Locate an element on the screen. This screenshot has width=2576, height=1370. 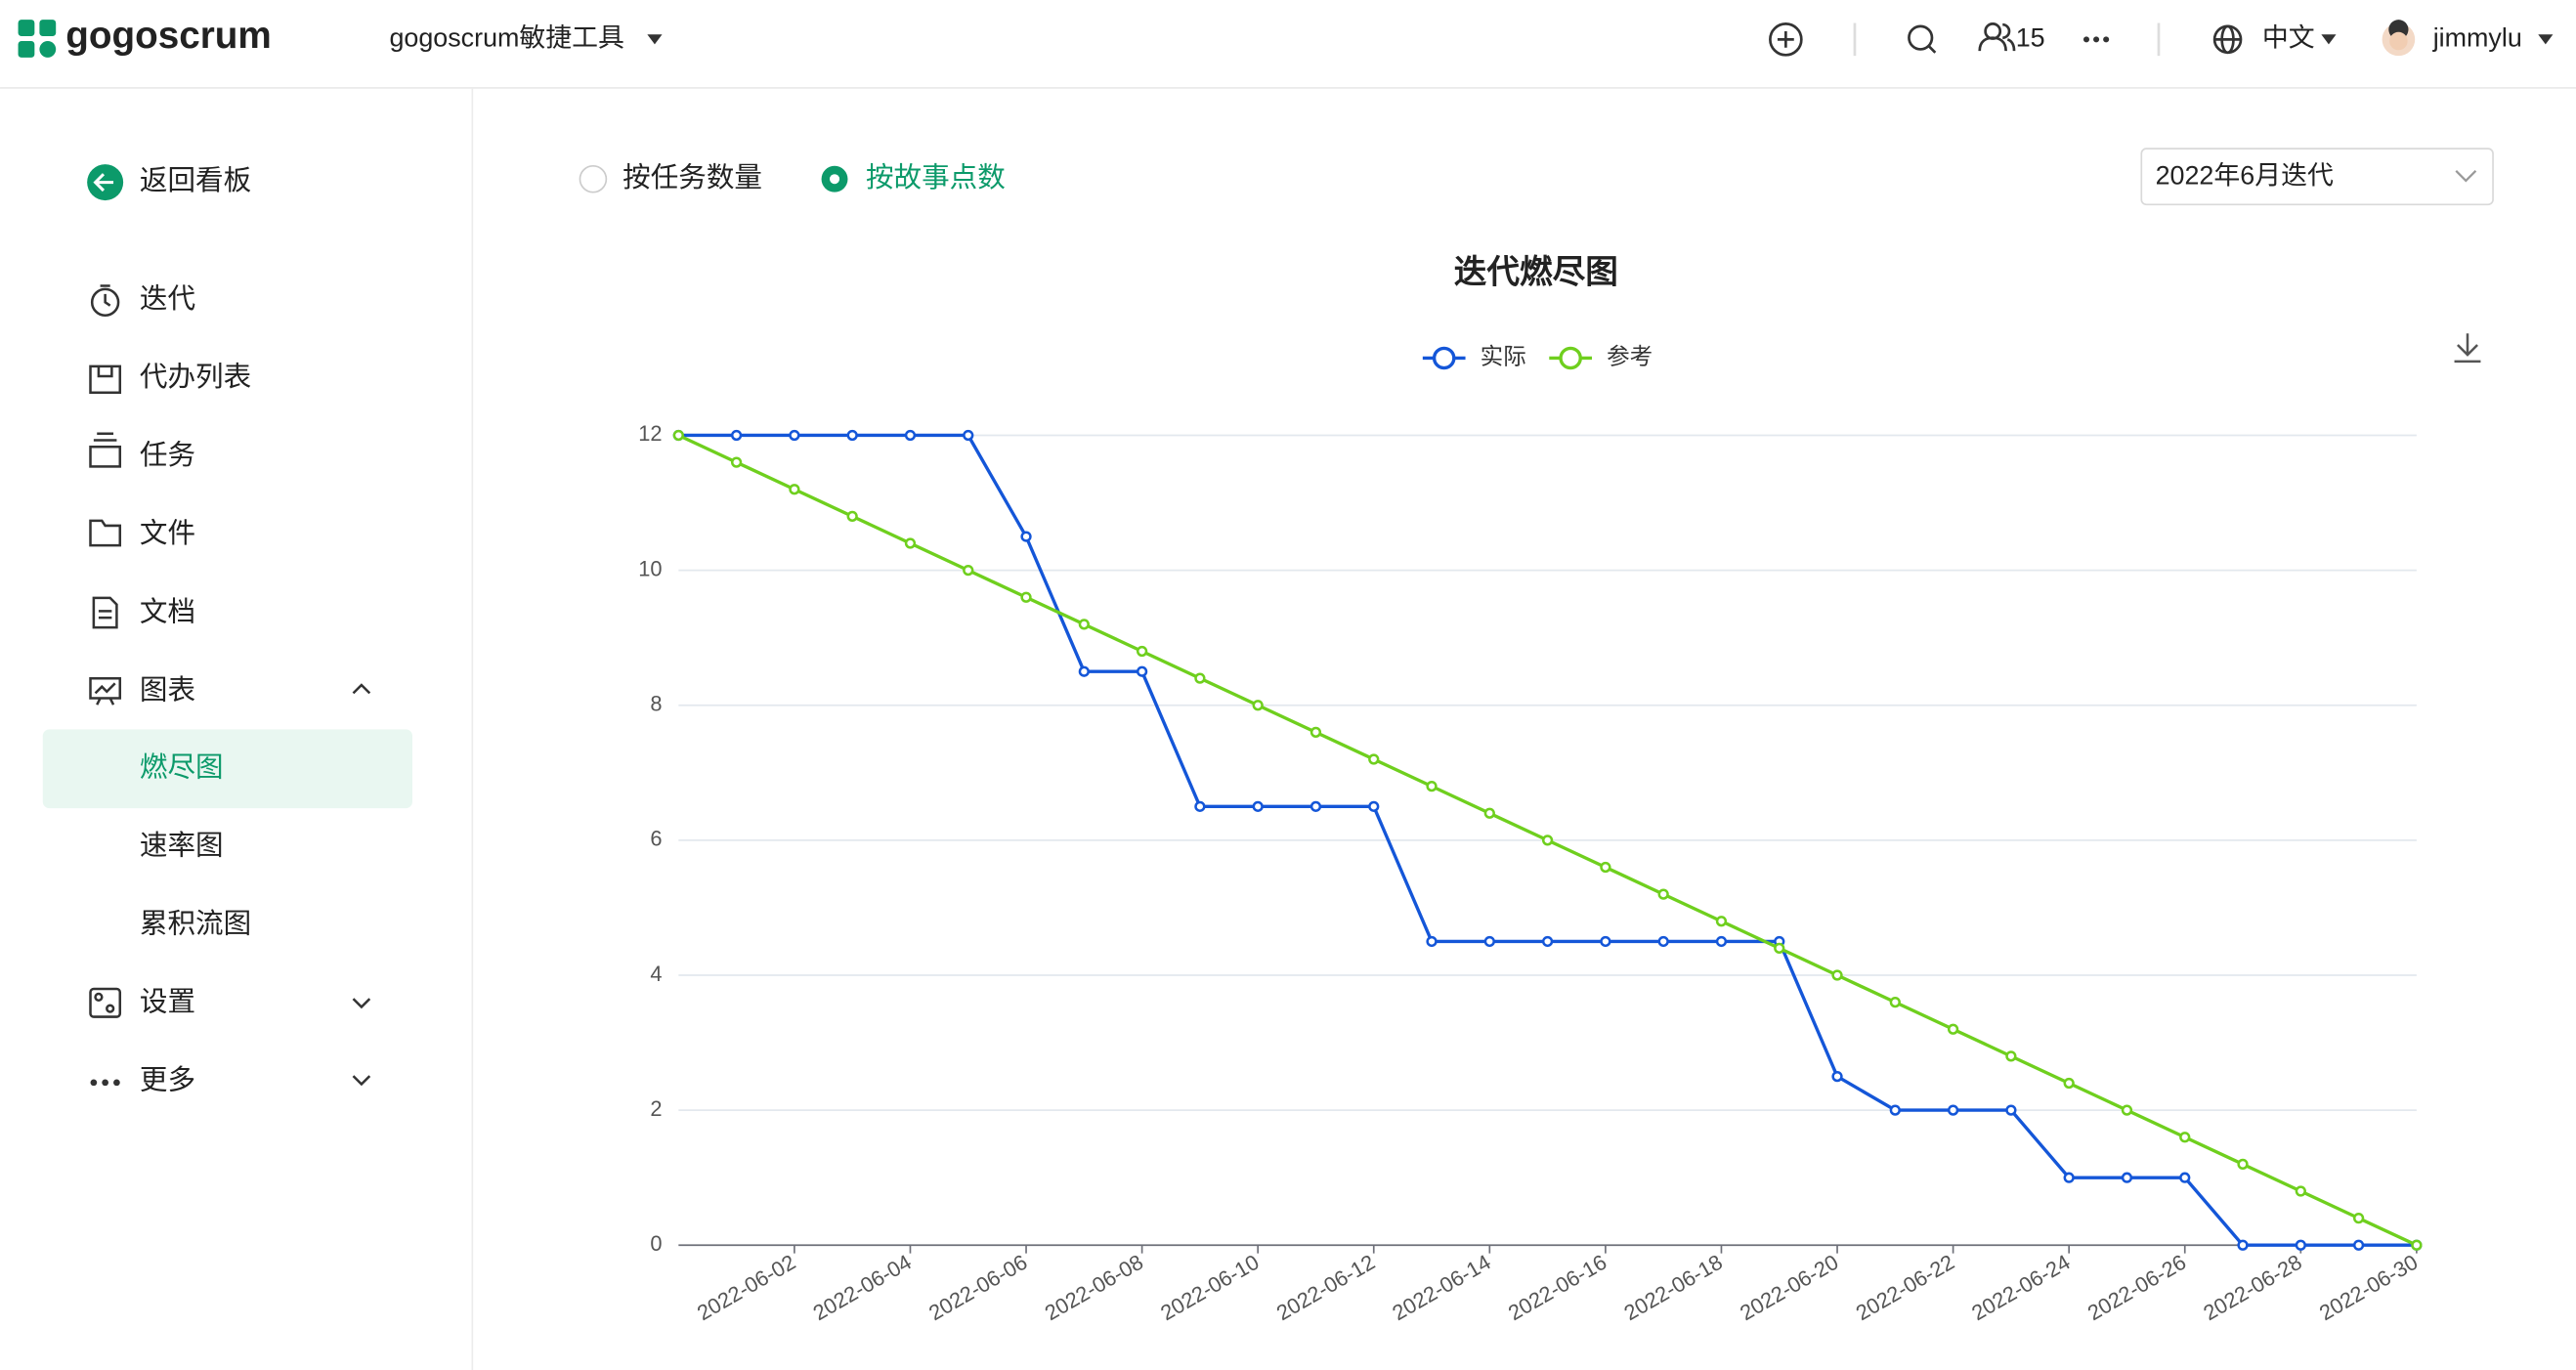
project-switch: gogoscrum敏捷工具 is located at coordinates (506, 37).